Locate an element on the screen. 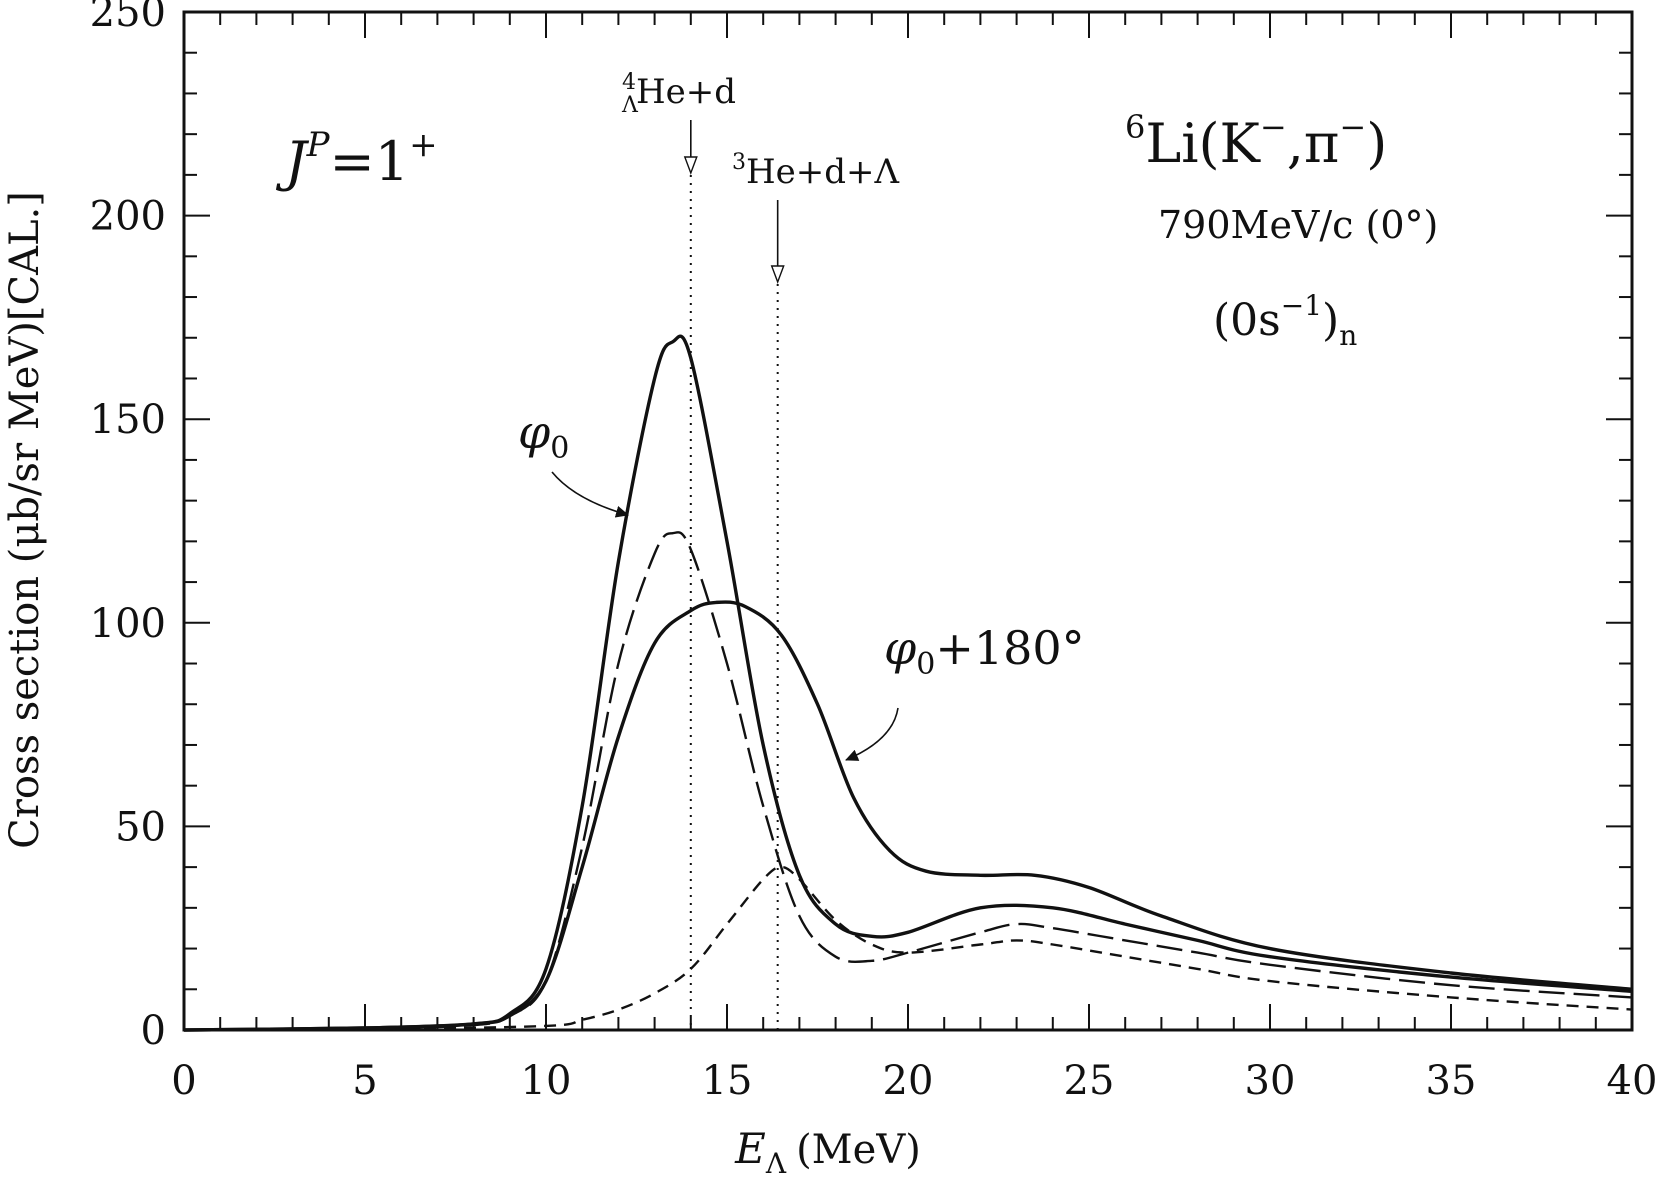  momentum-label: 790MeV/c (0°) is located at coordinates (1298, 225).